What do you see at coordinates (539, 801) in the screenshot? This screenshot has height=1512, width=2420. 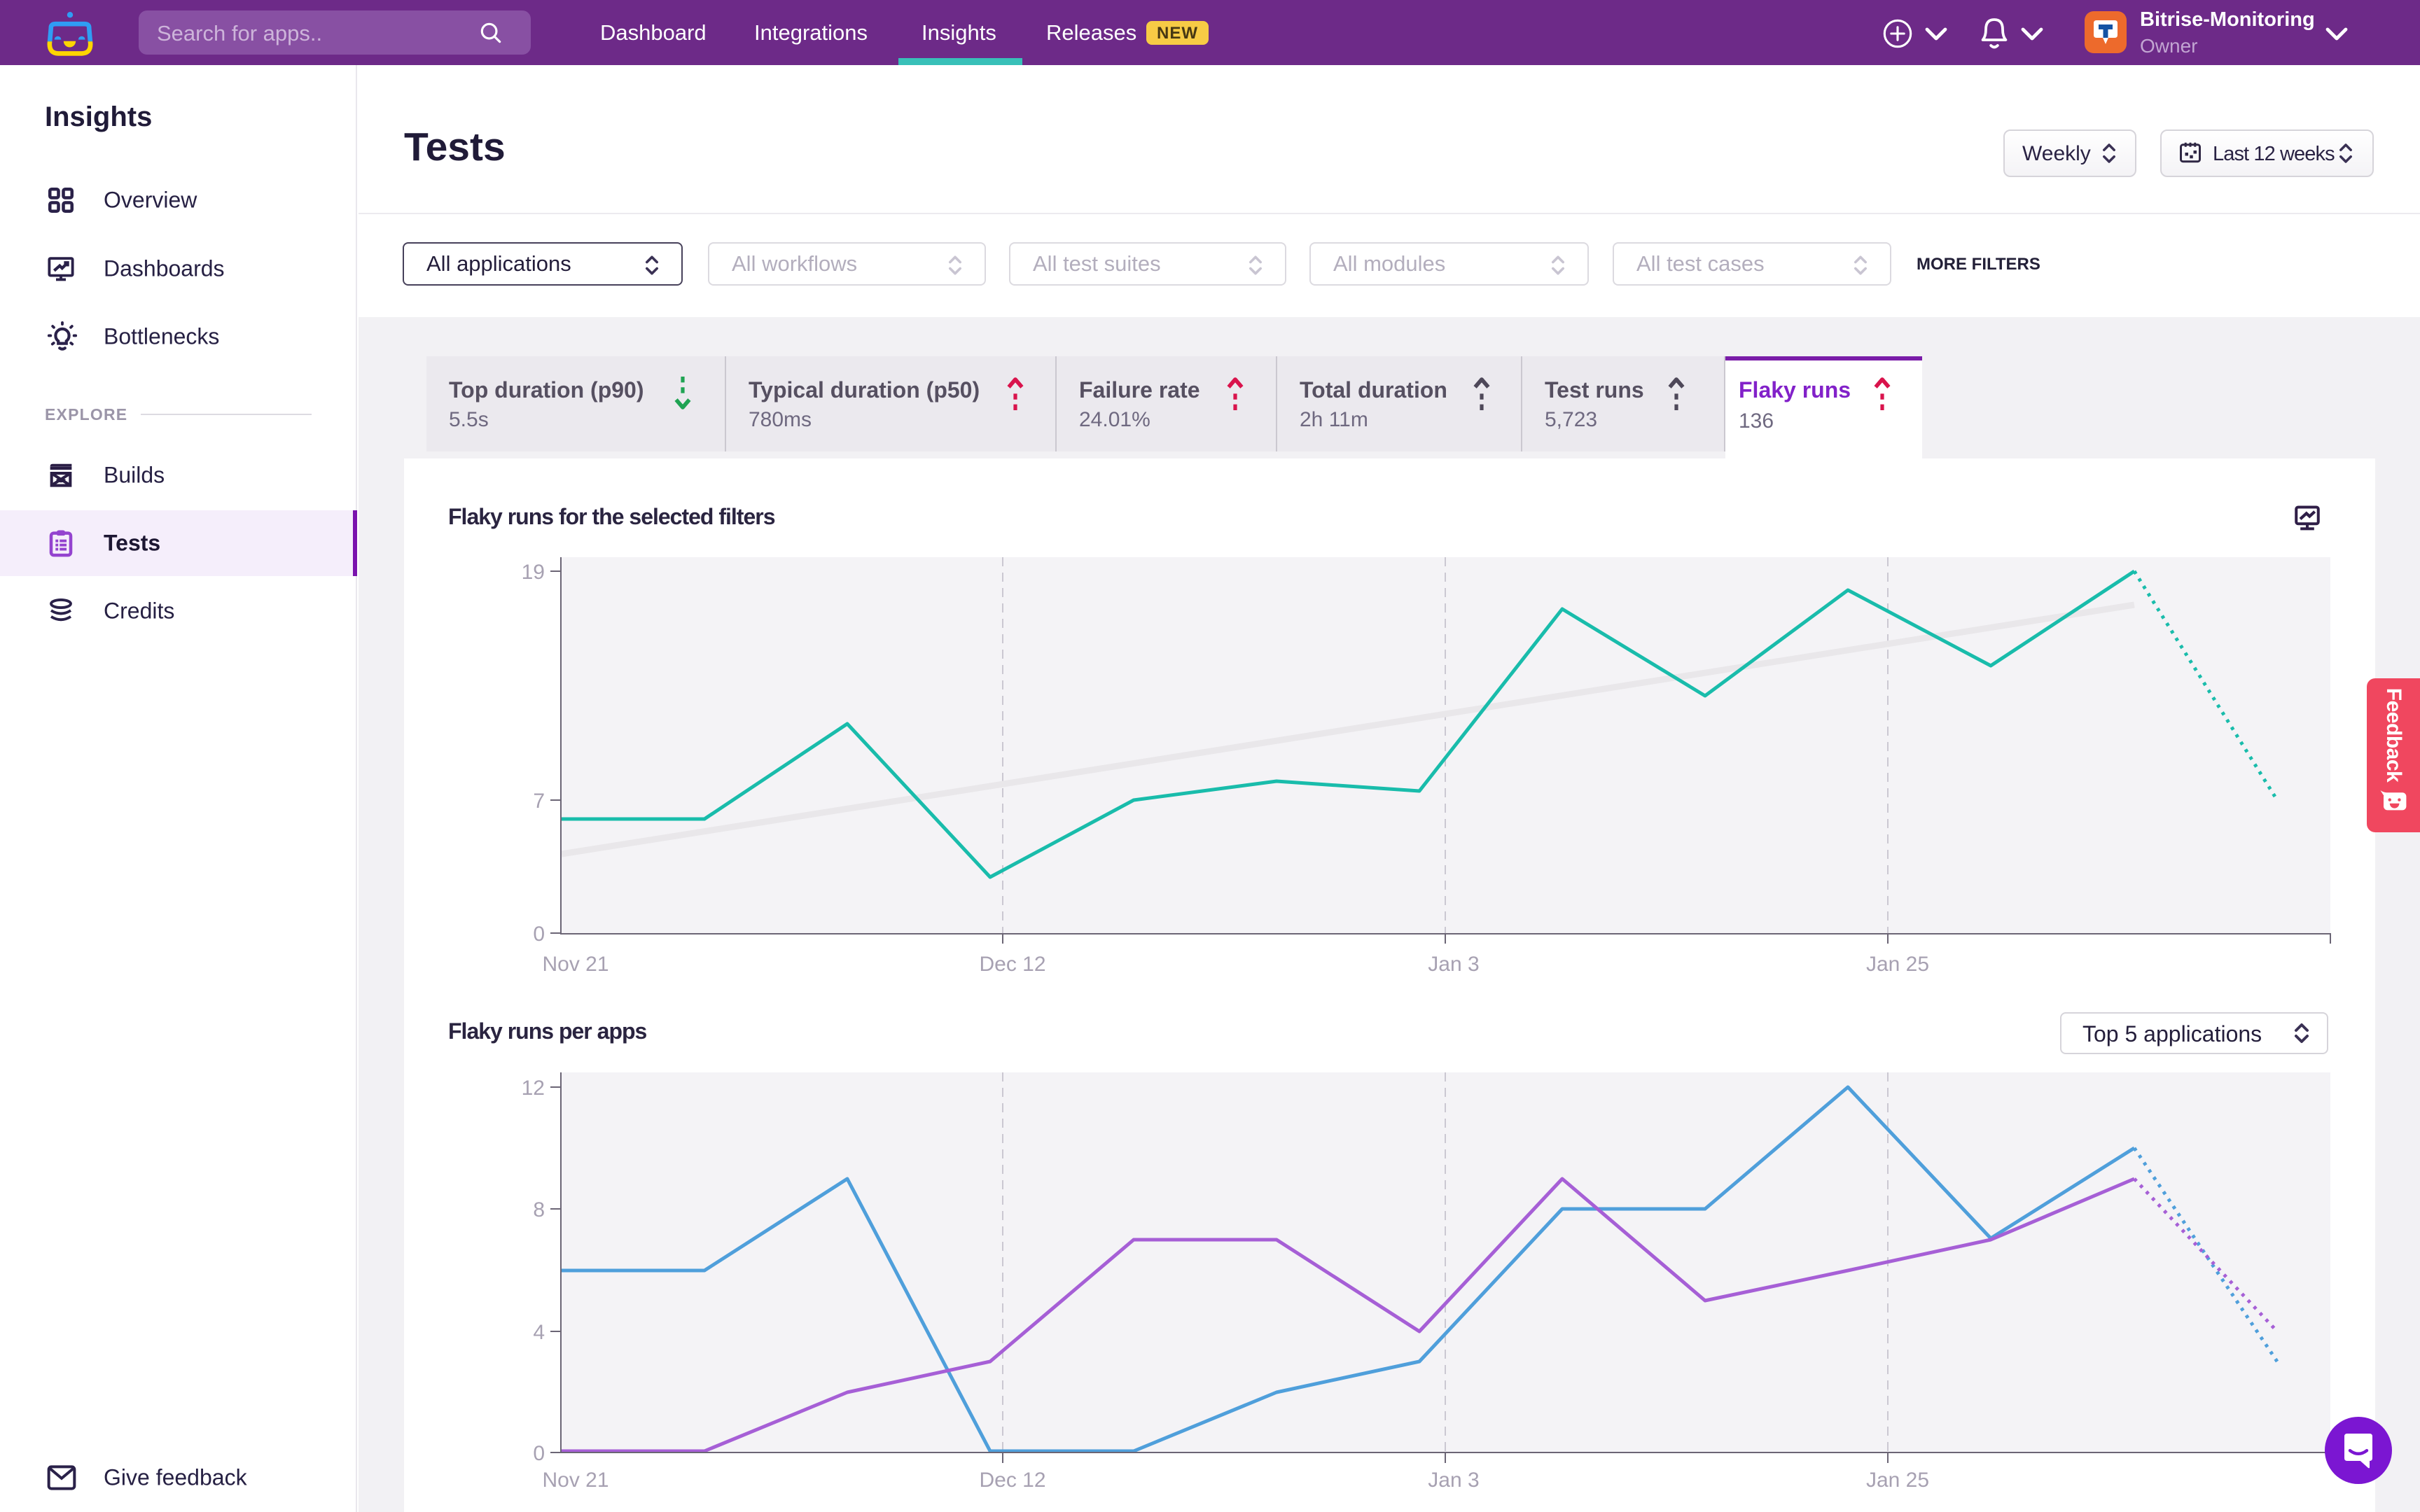 I see `svg-text: 7` at bounding box center [539, 801].